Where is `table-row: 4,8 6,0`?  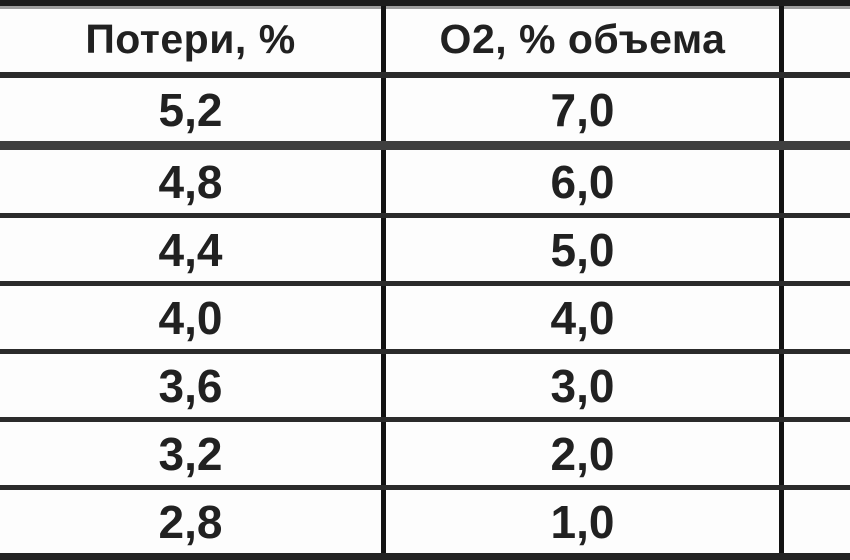
table-row: 4,8 6,0 is located at coordinates (425, 184).